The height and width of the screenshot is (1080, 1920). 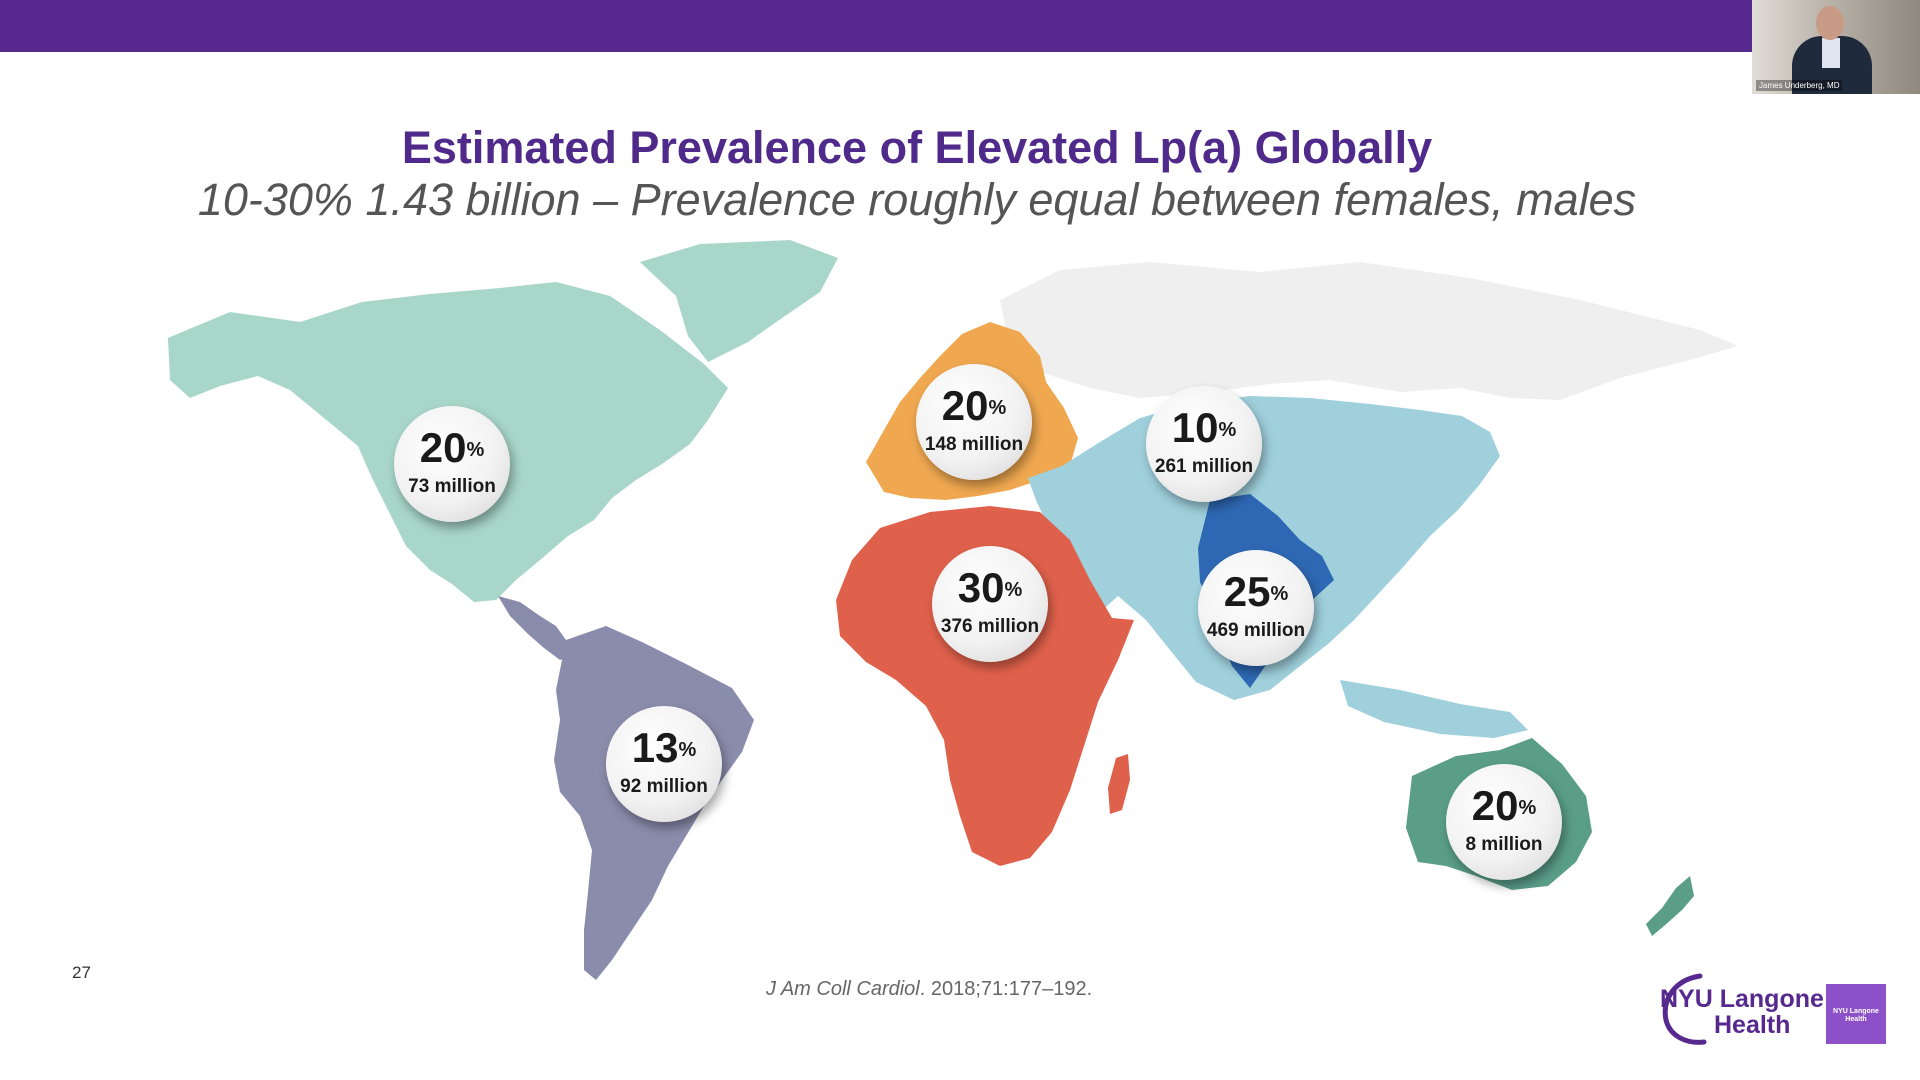 I want to click on map-madagascar, so click(x=1119, y=784).